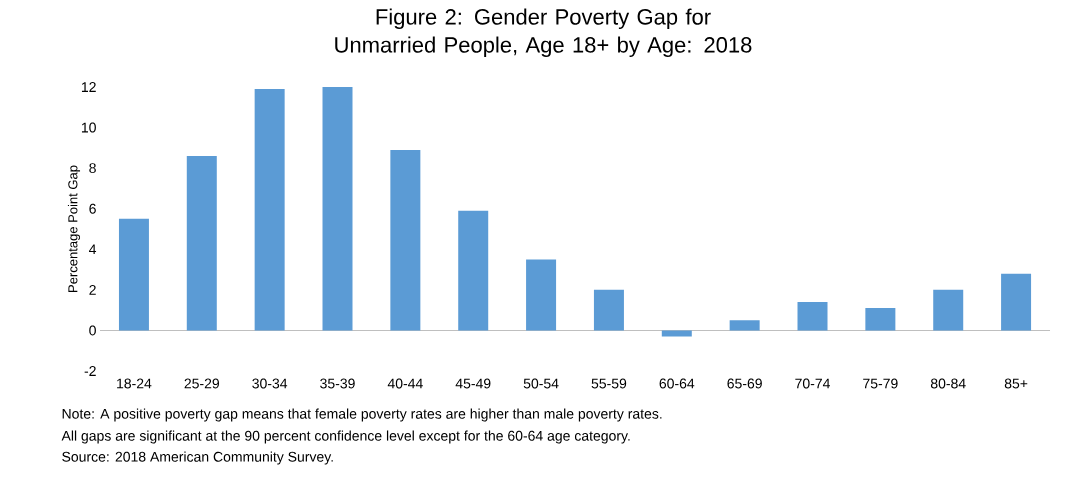  What do you see at coordinates (93, 249) in the screenshot?
I see `y-tick-label: 4` at bounding box center [93, 249].